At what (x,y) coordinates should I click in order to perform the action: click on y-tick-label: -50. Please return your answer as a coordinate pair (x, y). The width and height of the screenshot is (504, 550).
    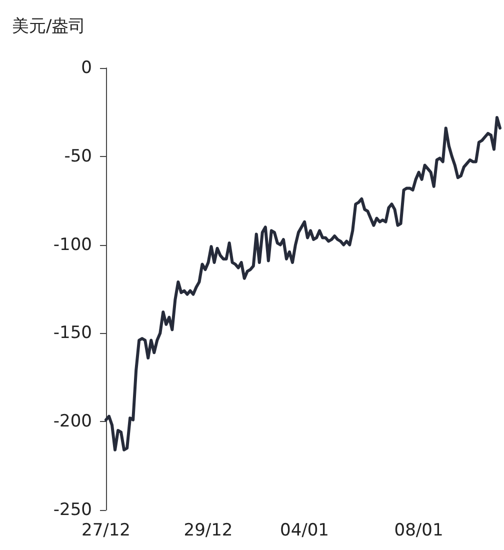
    Looking at the image, I should click on (78, 156).